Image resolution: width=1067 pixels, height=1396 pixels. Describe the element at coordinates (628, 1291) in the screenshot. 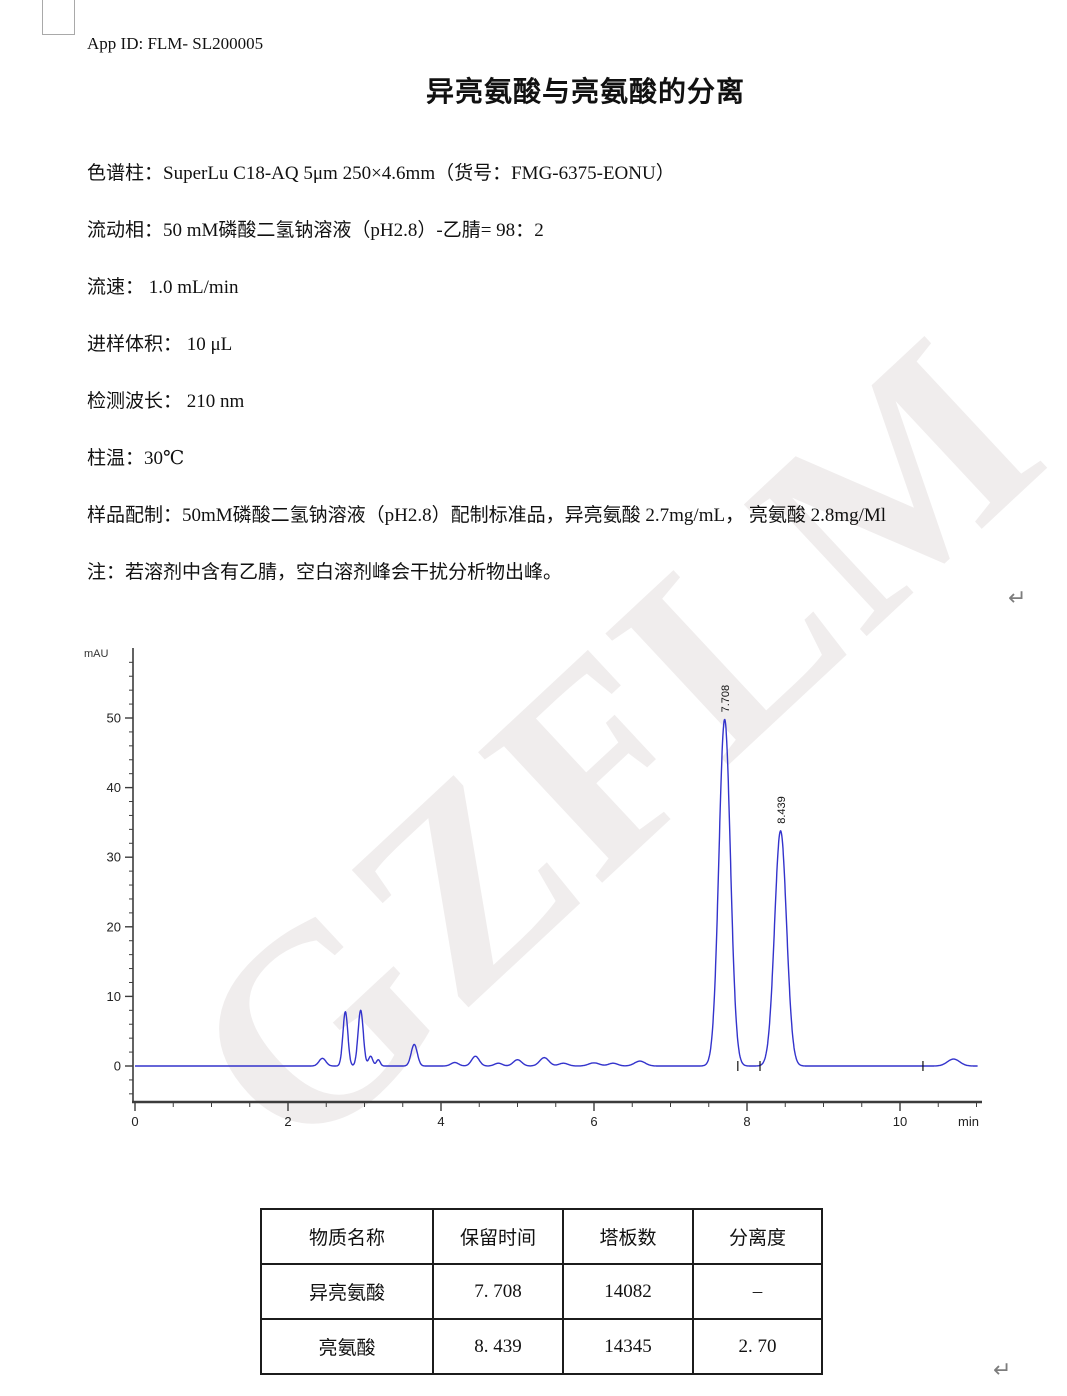

I see `table-cell: 14082` at that location.